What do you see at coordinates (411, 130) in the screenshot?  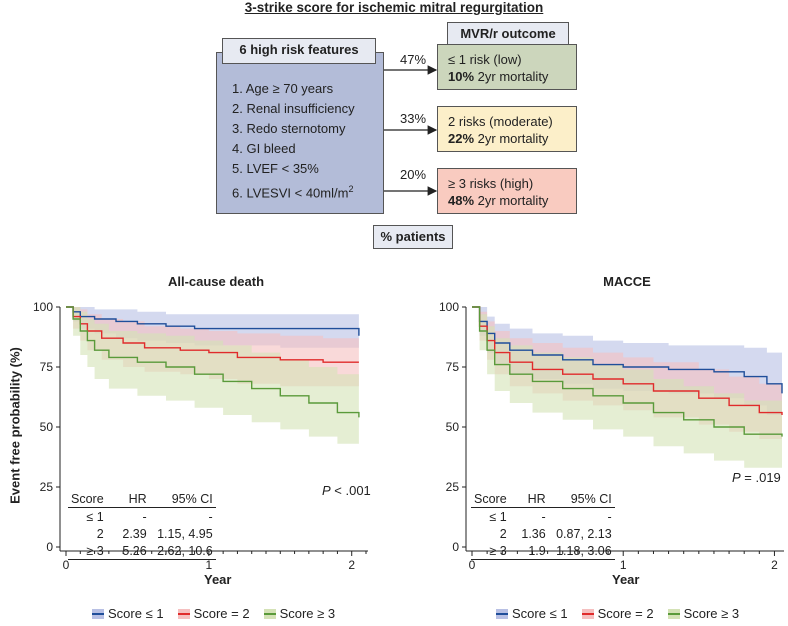 I see `arrows` at bounding box center [411, 130].